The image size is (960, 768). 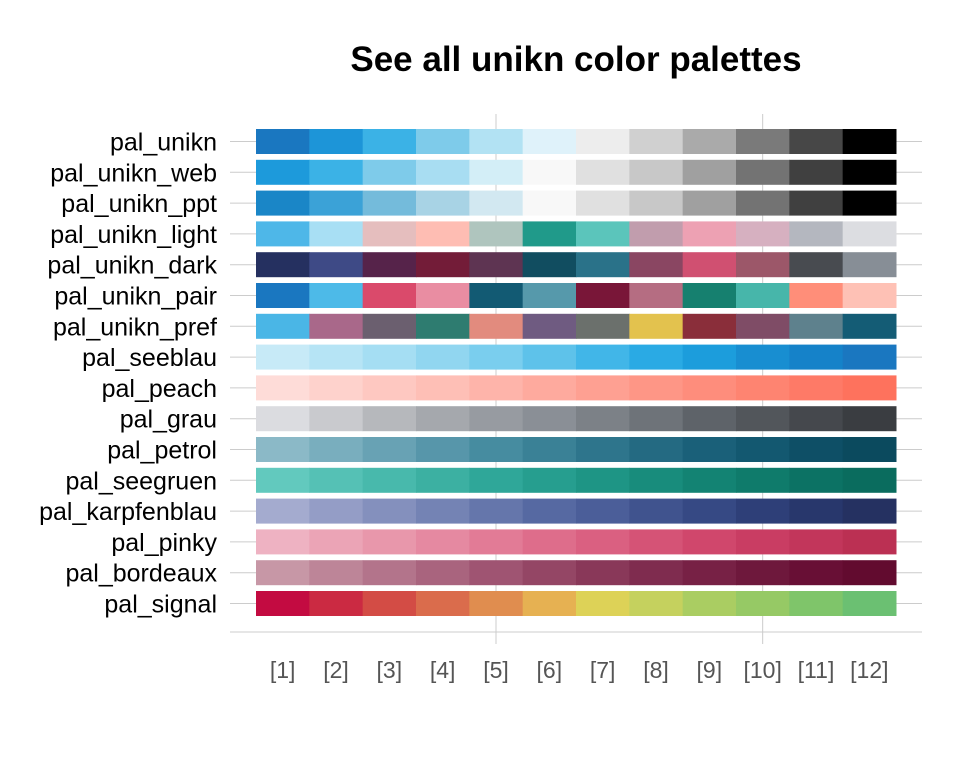 What do you see at coordinates (133, 173) in the screenshot?
I see `palette-label: pal_unikn_web` at bounding box center [133, 173].